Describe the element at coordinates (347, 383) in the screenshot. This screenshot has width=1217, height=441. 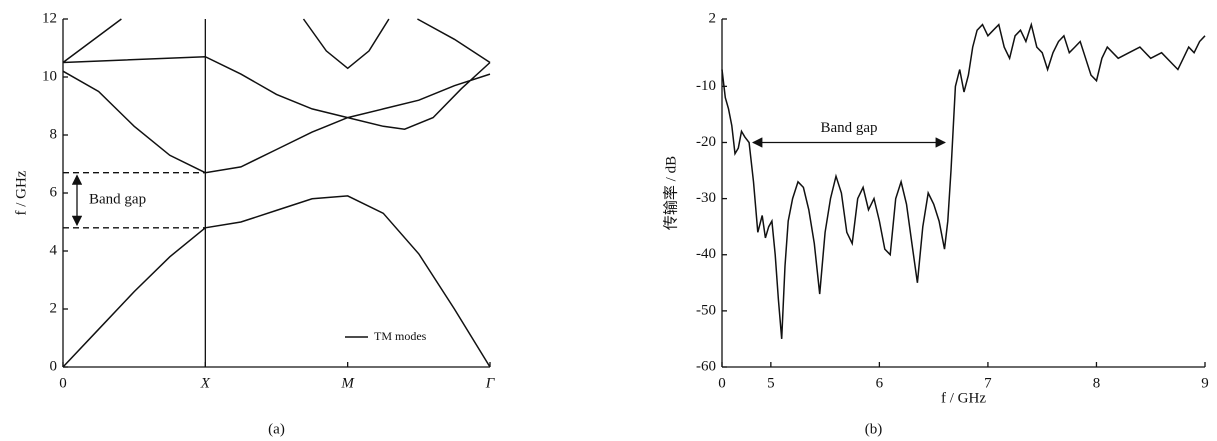
I see `x-tick-label: M` at that location.